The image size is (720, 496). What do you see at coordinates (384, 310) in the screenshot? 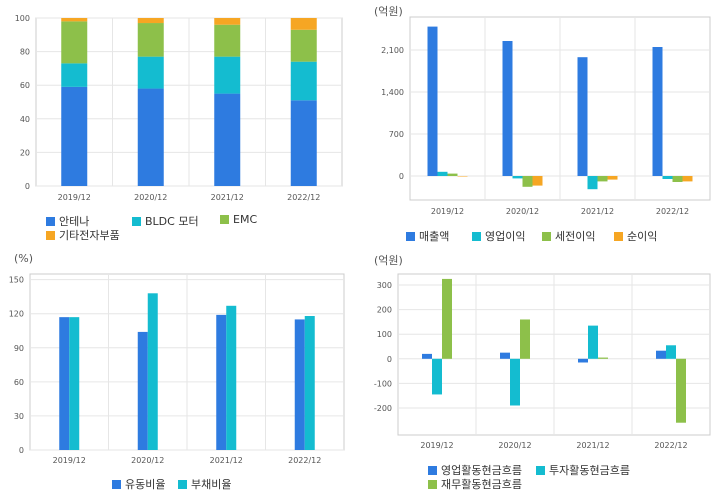
I see `y-tick-label: 200` at bounding box center [384, 310].